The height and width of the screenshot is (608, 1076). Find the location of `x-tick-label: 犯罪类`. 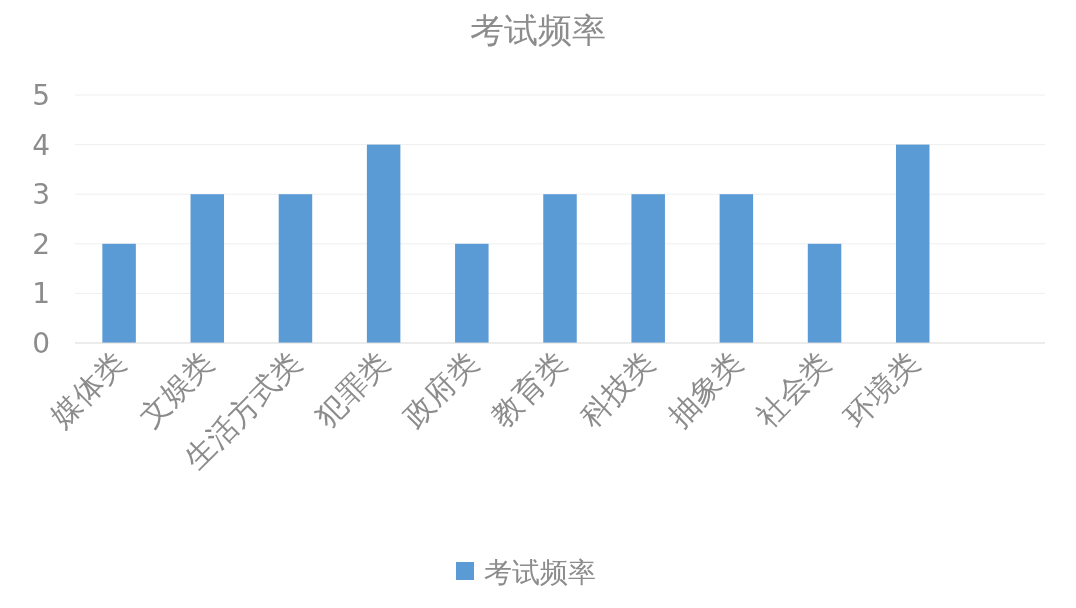

x-tick-label: 犯罪类 is located at coordinates (352, 389).